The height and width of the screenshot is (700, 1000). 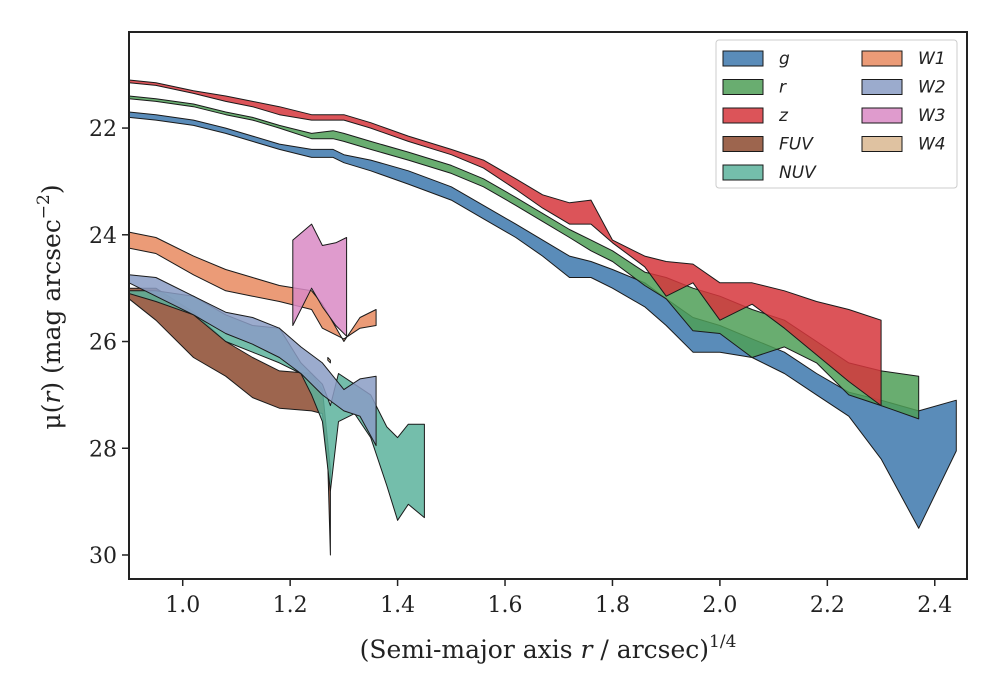 I want to click on x-axis-title-part: (Semi-major axis, so click(x=470, y=649).